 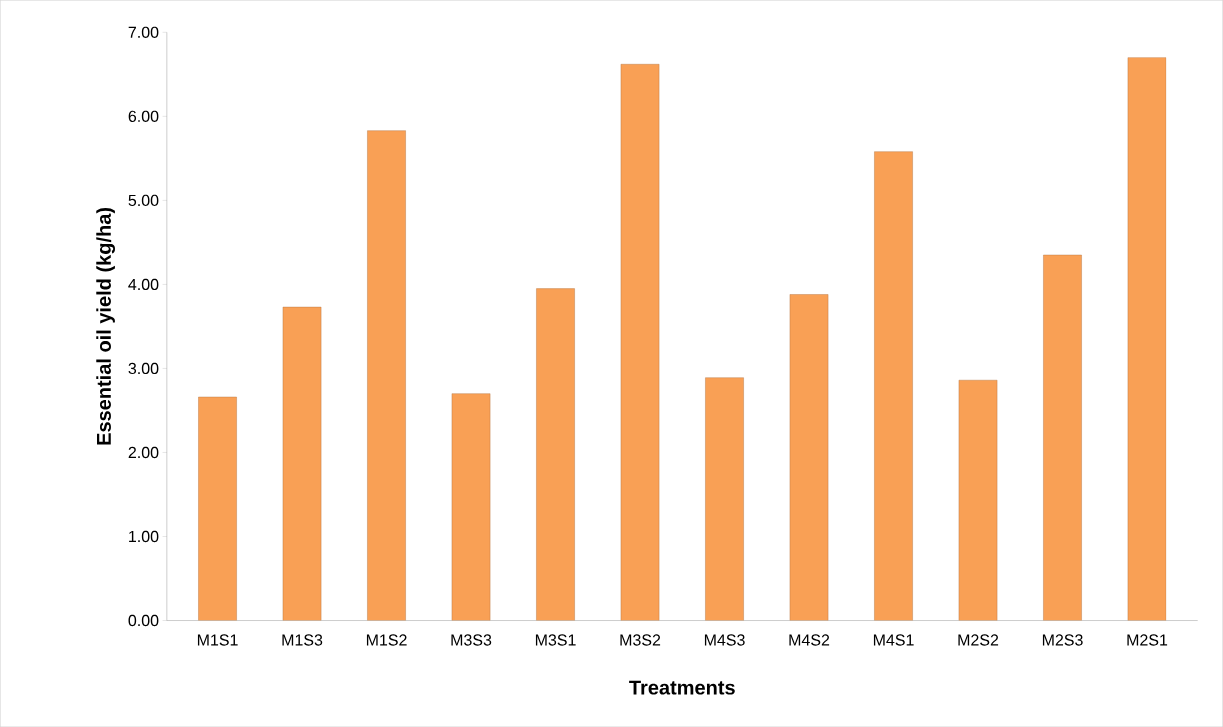 What do you see at coordinates (1147, 640) in the screenshot?
I see `x-tick-label: M2S1` at bounding box center [1147, 640].